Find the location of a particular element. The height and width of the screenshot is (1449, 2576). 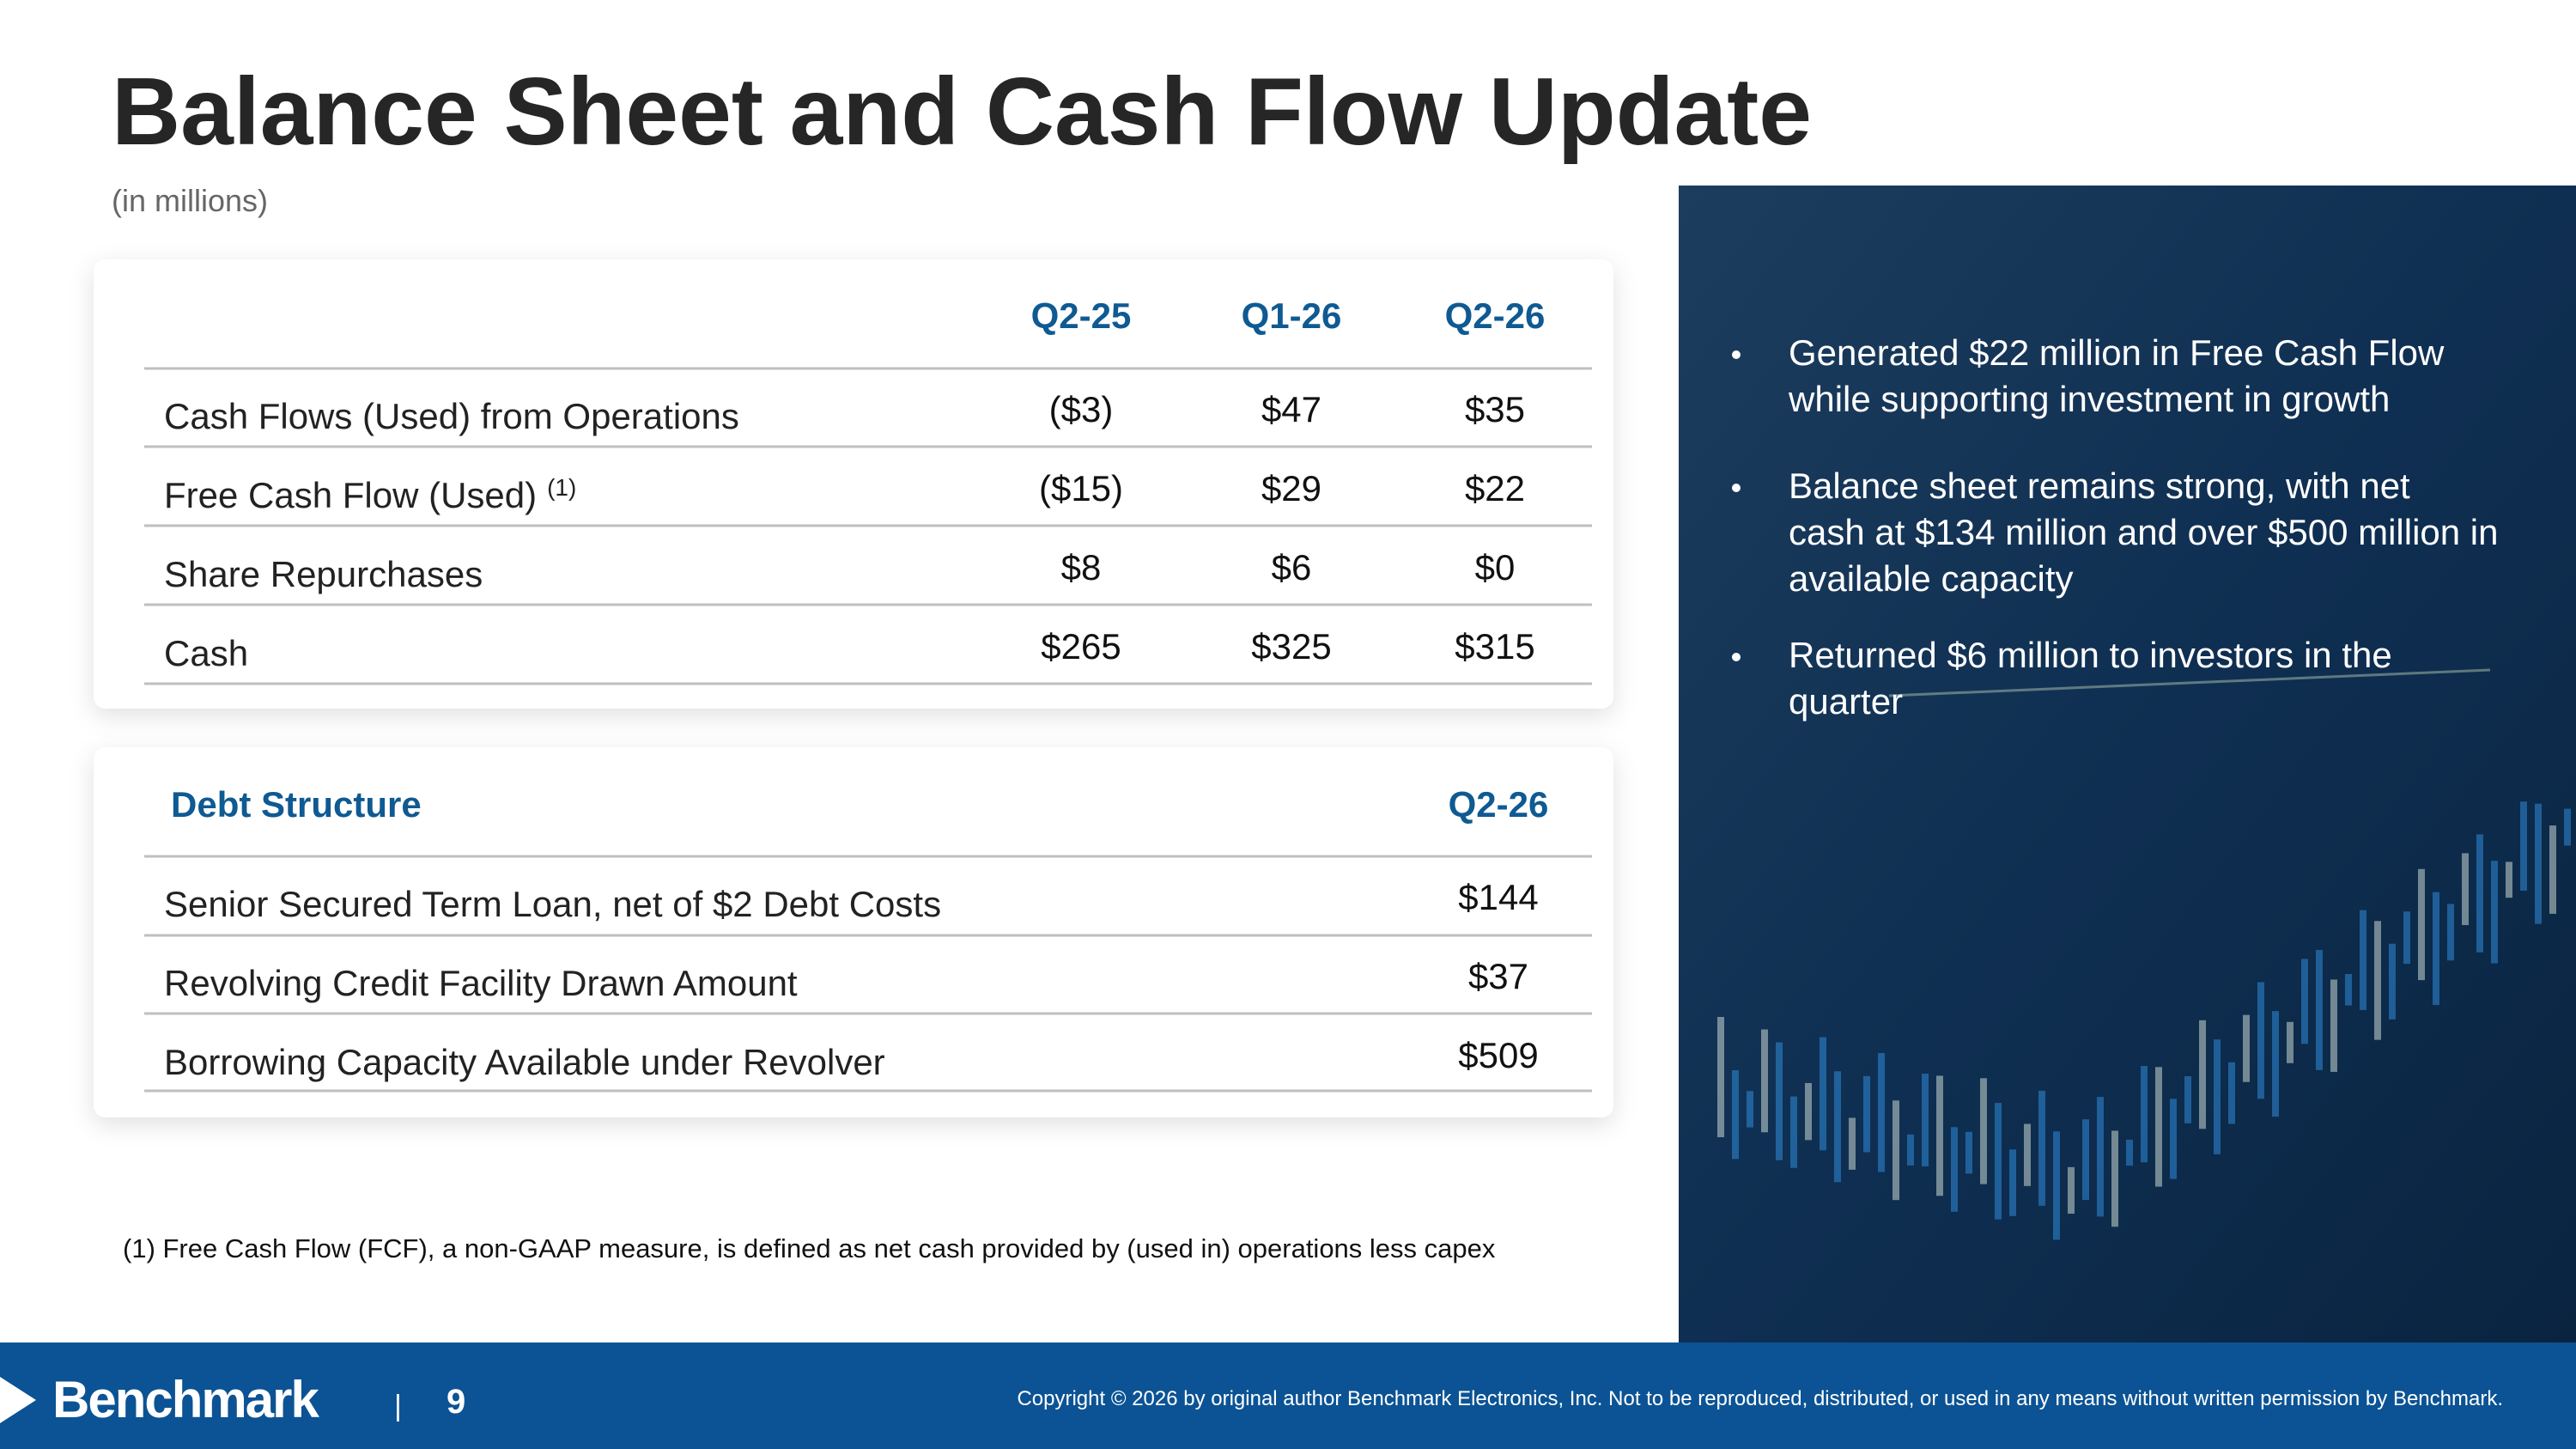

title: Balance Sheet and Cash Flow Update is located at coordinates (962, 112).